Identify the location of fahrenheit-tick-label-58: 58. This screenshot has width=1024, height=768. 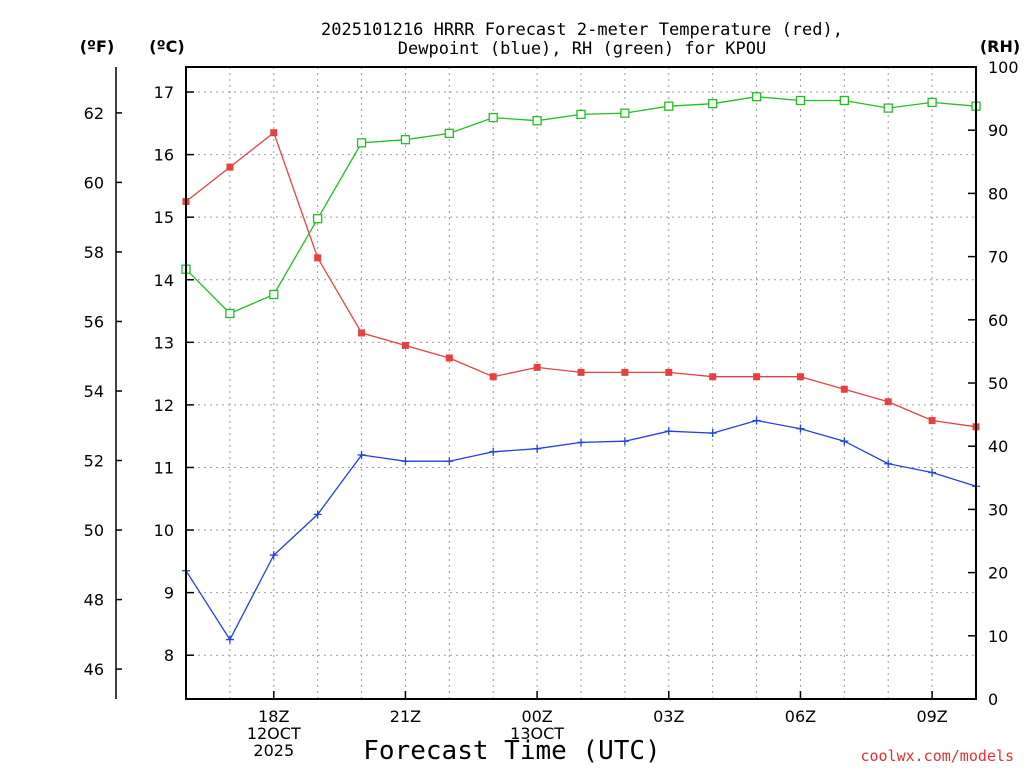
(94, 252).